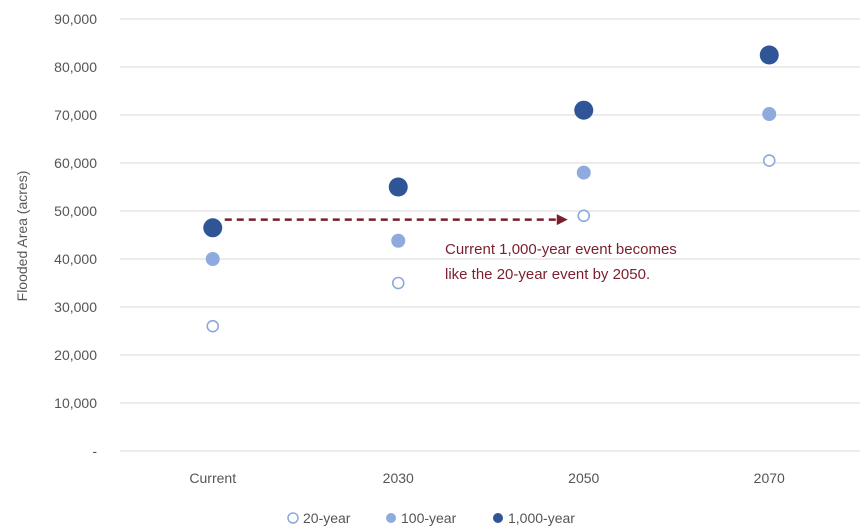  Describe the element at coordinates (75, 307) in the screenshot. I see `y-tick-label: 30,000` at that location.